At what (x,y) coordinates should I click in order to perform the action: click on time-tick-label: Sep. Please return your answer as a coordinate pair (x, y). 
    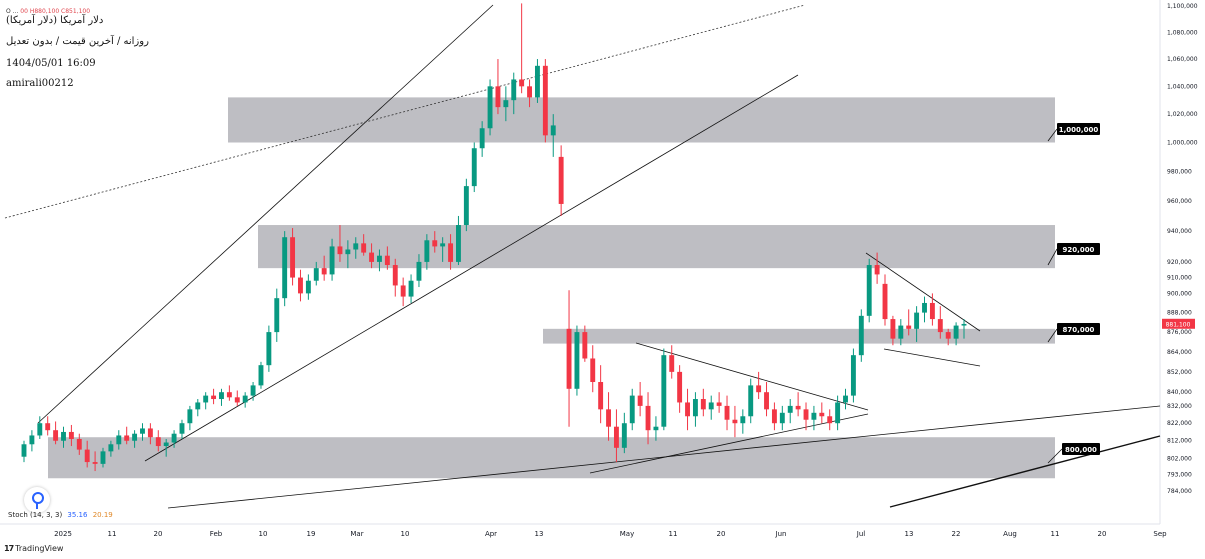
    Looking at the image, I should click on (1160, 534).